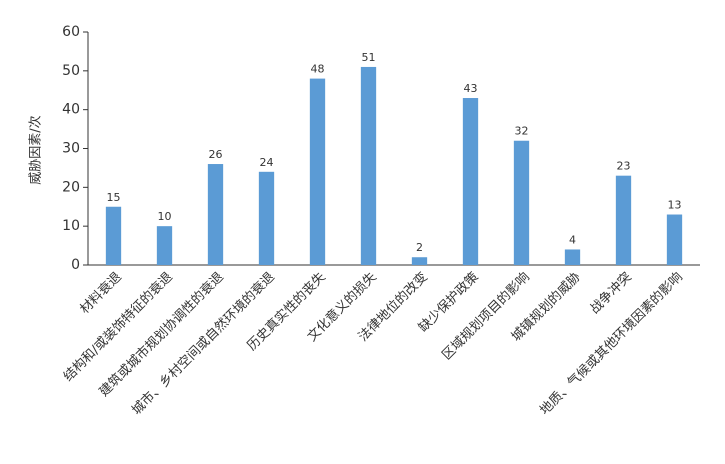 The image size is (725, 464). What do you see at coordinates (369, 57) in the screenshot?
I see `value-label: 51` at bounding box center [369, 57].